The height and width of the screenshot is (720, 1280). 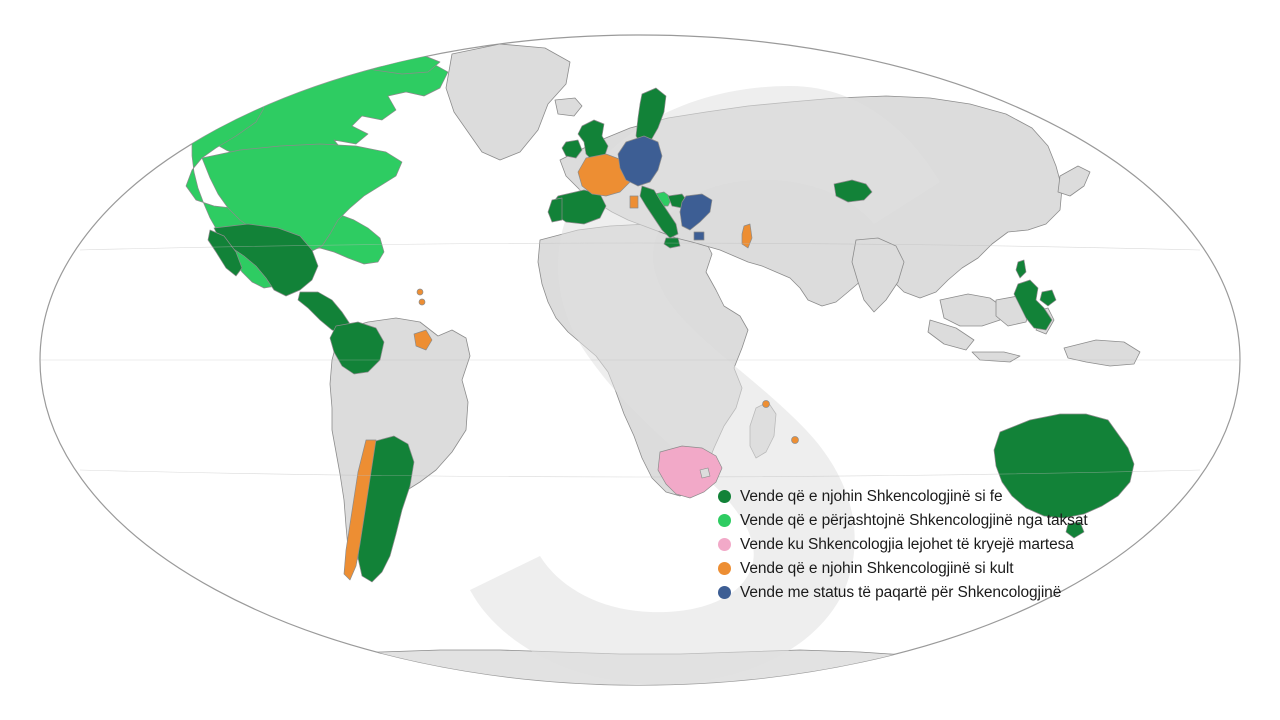 I want to click on country-israel, so click(x=747, y=236).